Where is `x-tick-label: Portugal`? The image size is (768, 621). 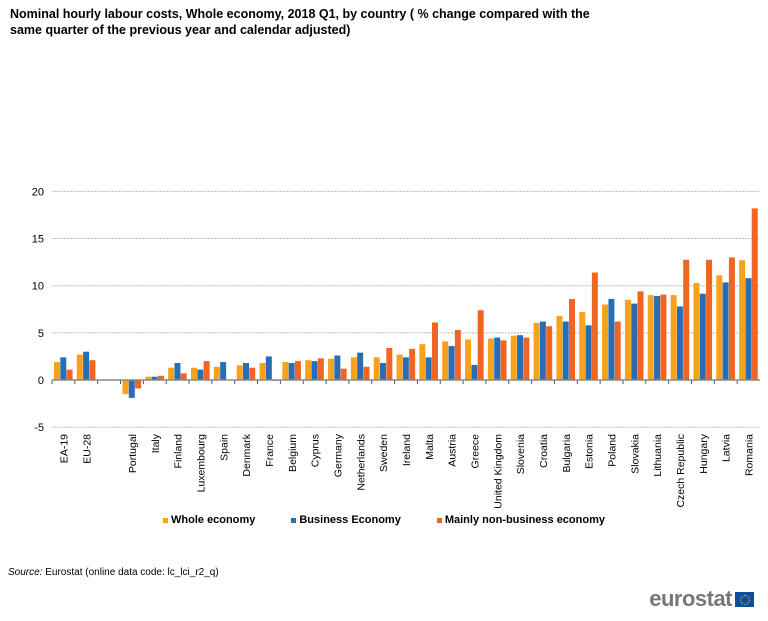 x-tick-label: Portugal is located at coordinates (133, 453).